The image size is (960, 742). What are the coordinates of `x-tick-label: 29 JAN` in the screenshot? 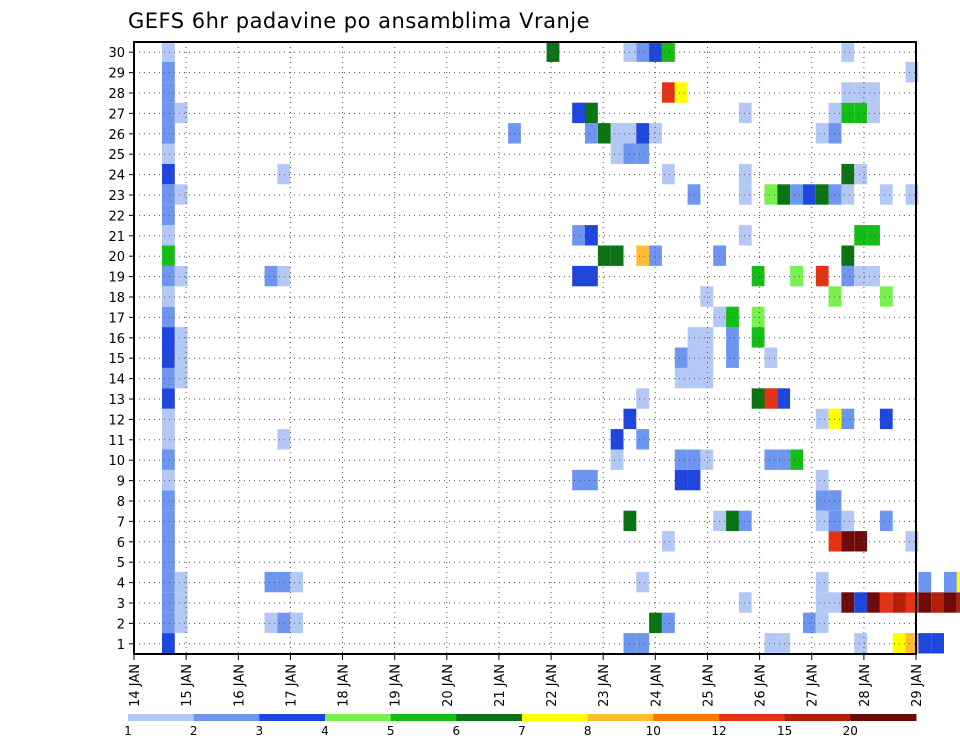 It's located at (917, 685).